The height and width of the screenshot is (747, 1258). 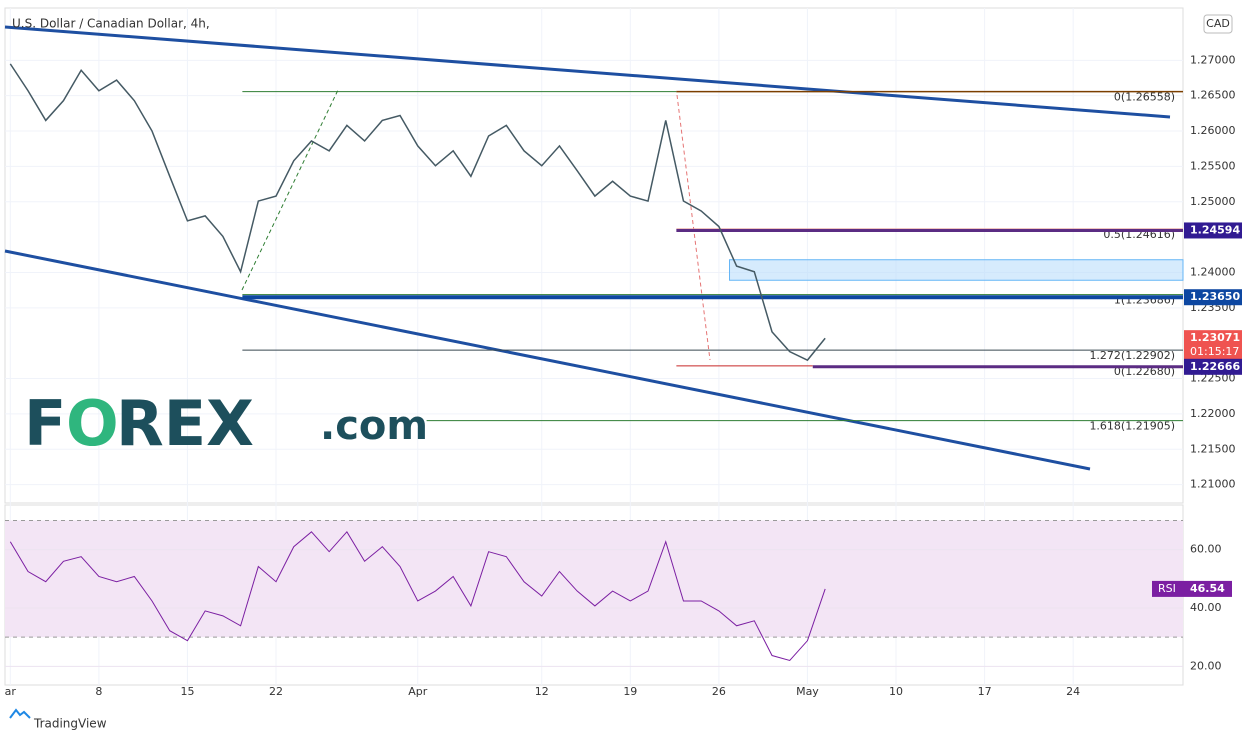 What do you see at coordinates (1213, 484) in the screenshot?
I see `y-tick-label: 1.21000` at bounding box center [1213, 484].